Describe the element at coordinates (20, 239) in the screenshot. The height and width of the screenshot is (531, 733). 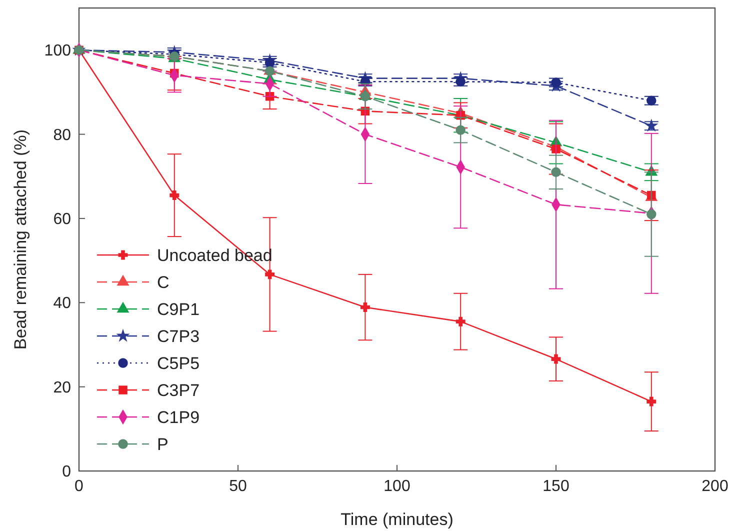
I see `y-axis-title: Bead remaining attached (%)` at that location.